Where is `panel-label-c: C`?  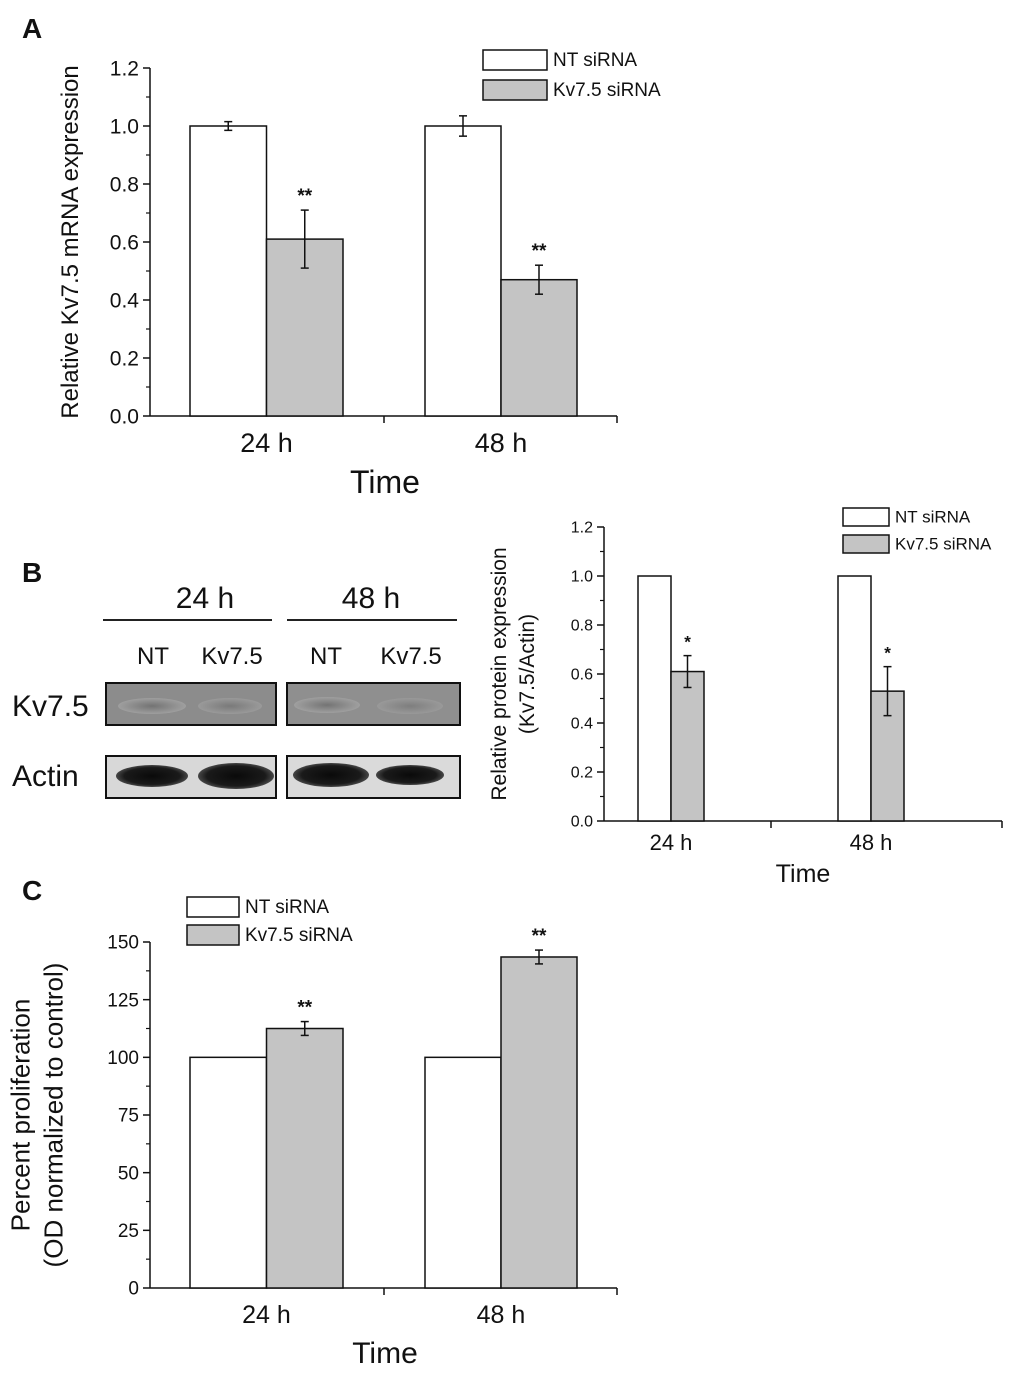 panel-label-c: C is located at coordinates (32, 890).